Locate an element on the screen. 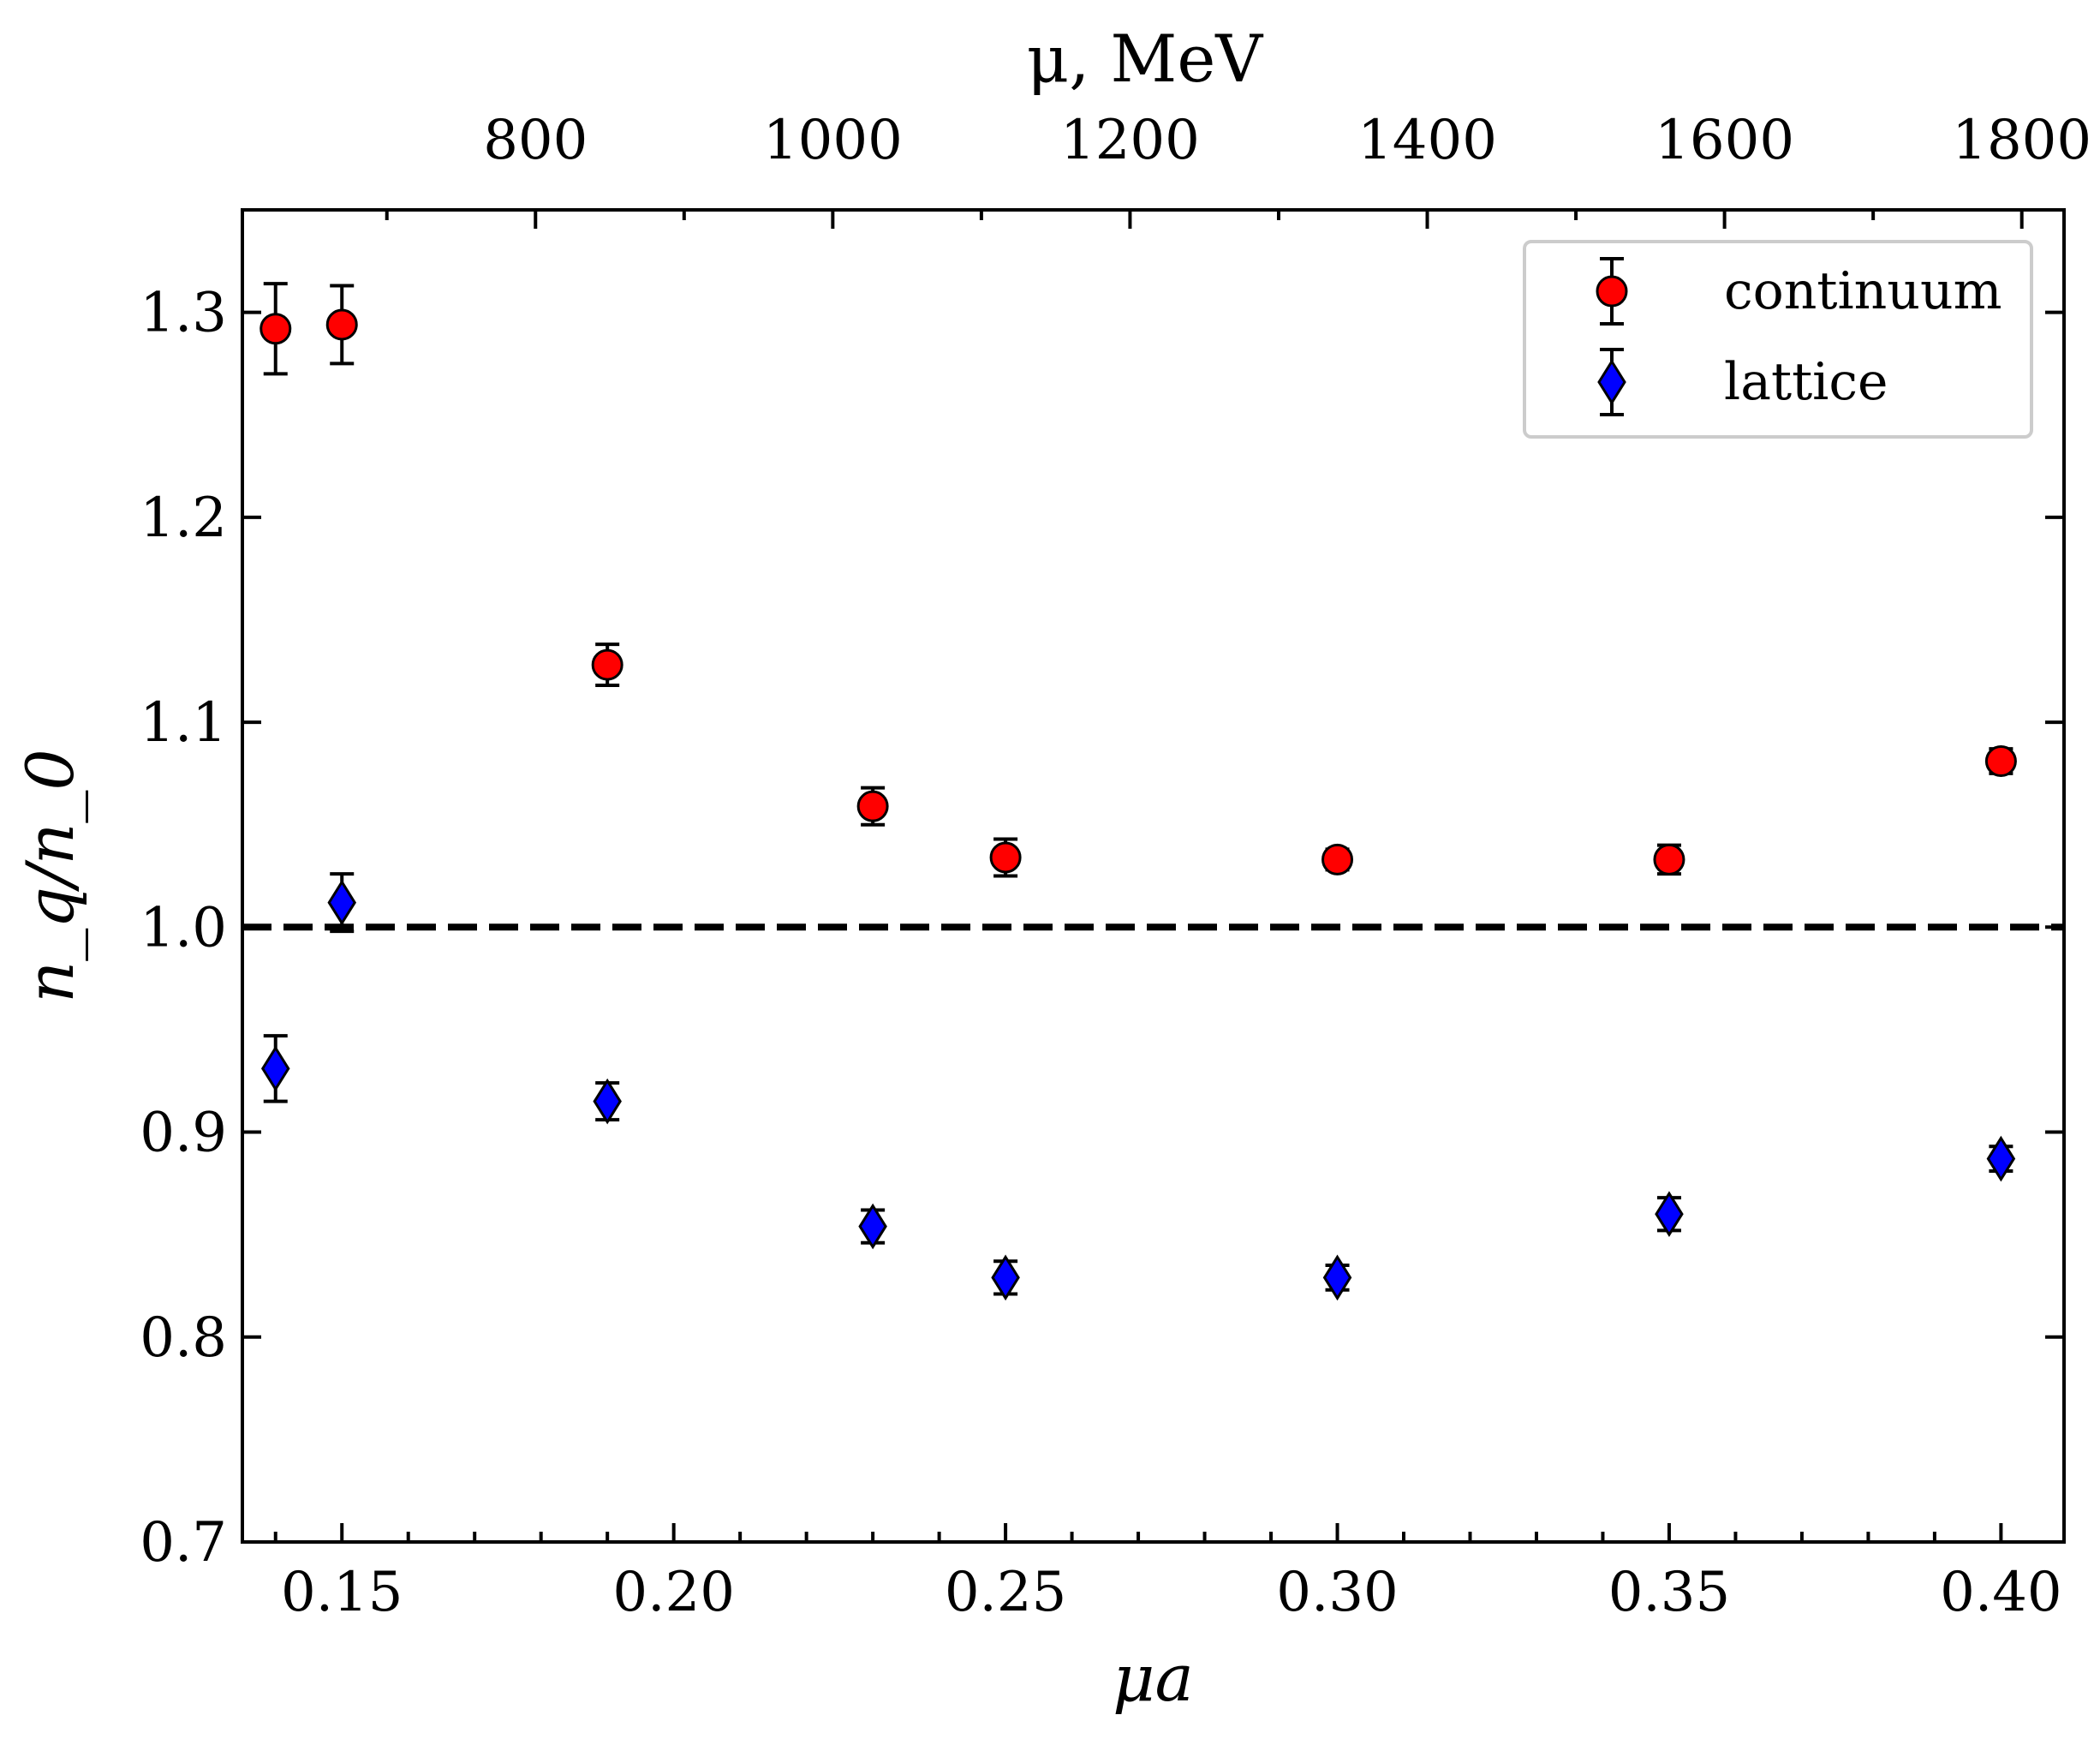 Image resolution: width=2100 pixels, height=1745 pixels. top-tick-label: 800 is located at coordinates (535, 140).